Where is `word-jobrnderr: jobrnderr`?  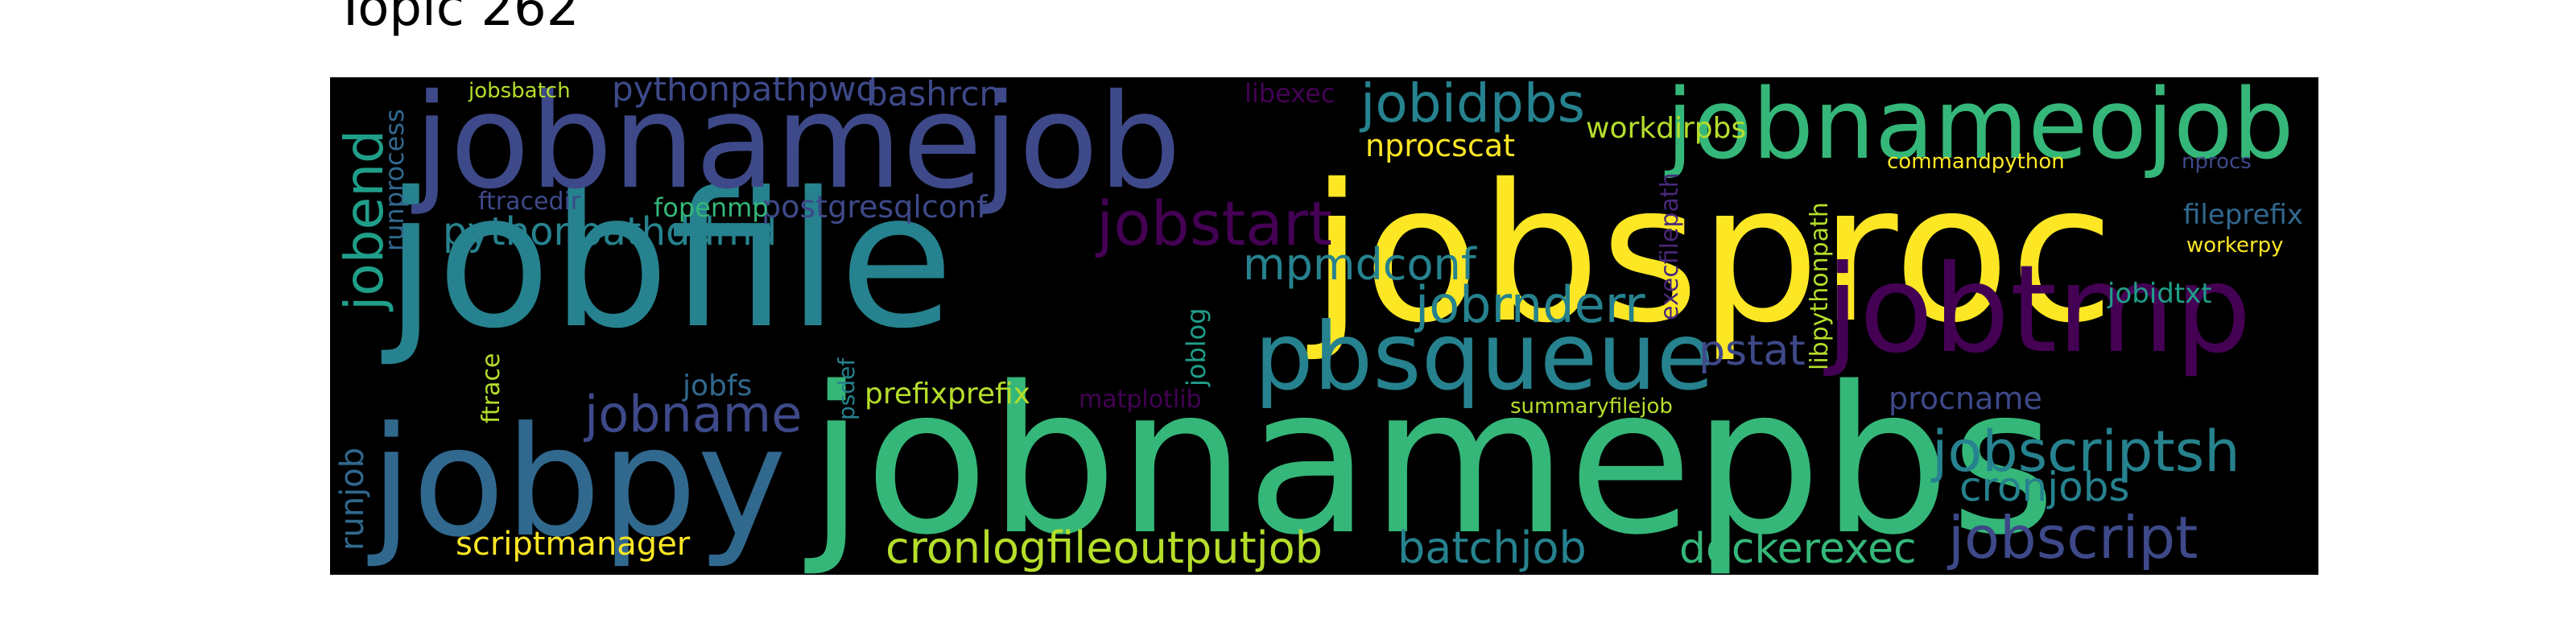 word-jobrnderr: jobrnderr is located at coordinates (1530, 304).